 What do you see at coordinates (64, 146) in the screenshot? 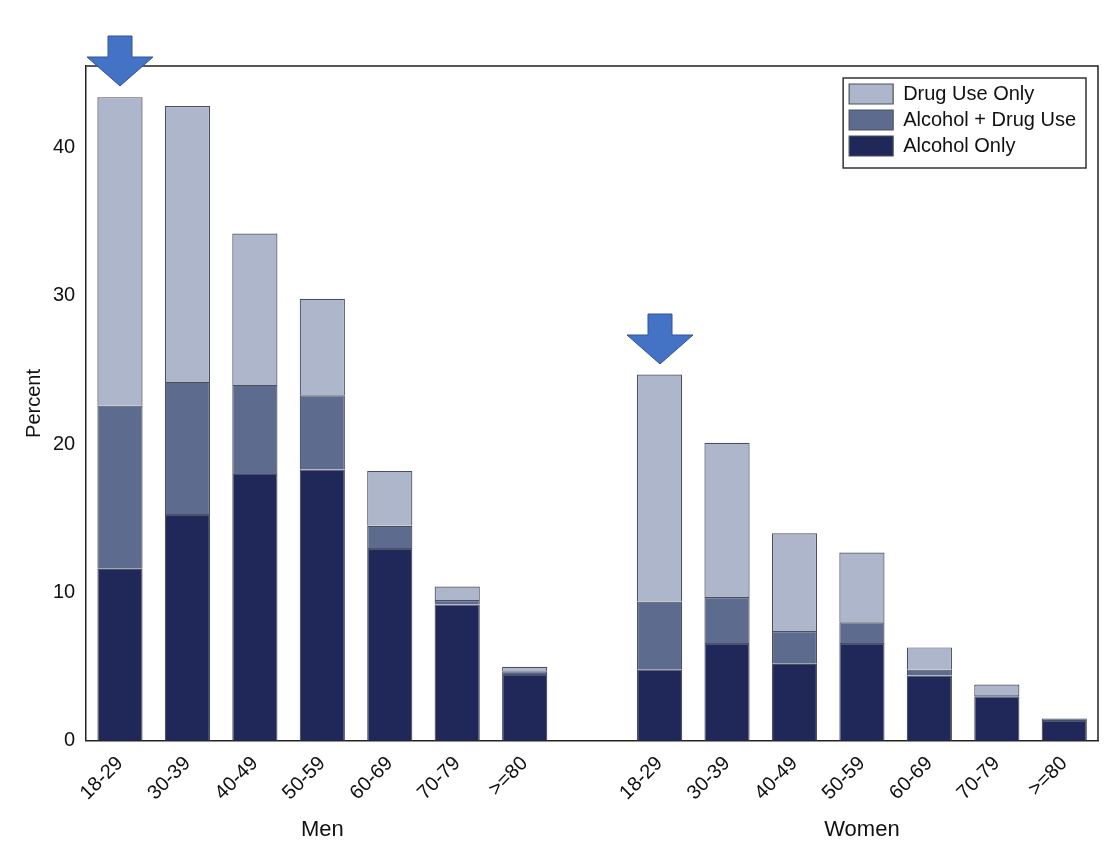
I see `y-tick-label: 40` at bounding box center [64, 146].